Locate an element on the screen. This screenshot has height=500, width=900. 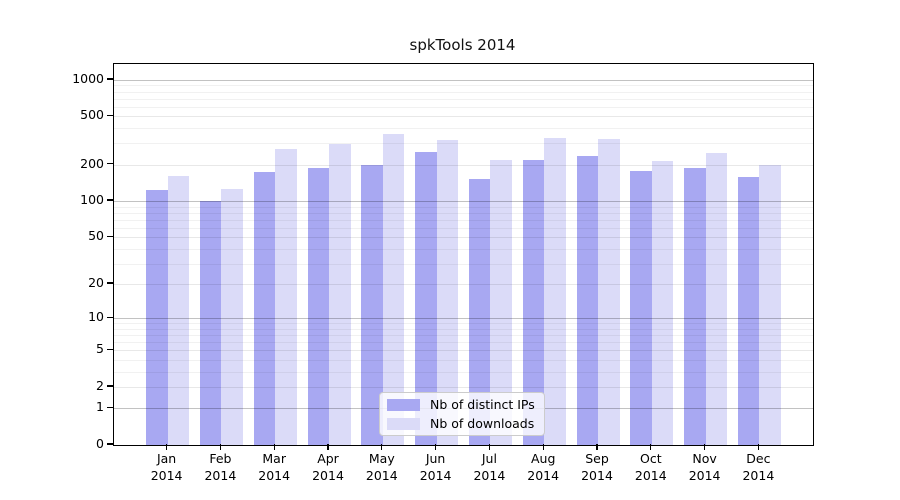
bar-distinct-ips-jun is located at coordinates (426, 298).